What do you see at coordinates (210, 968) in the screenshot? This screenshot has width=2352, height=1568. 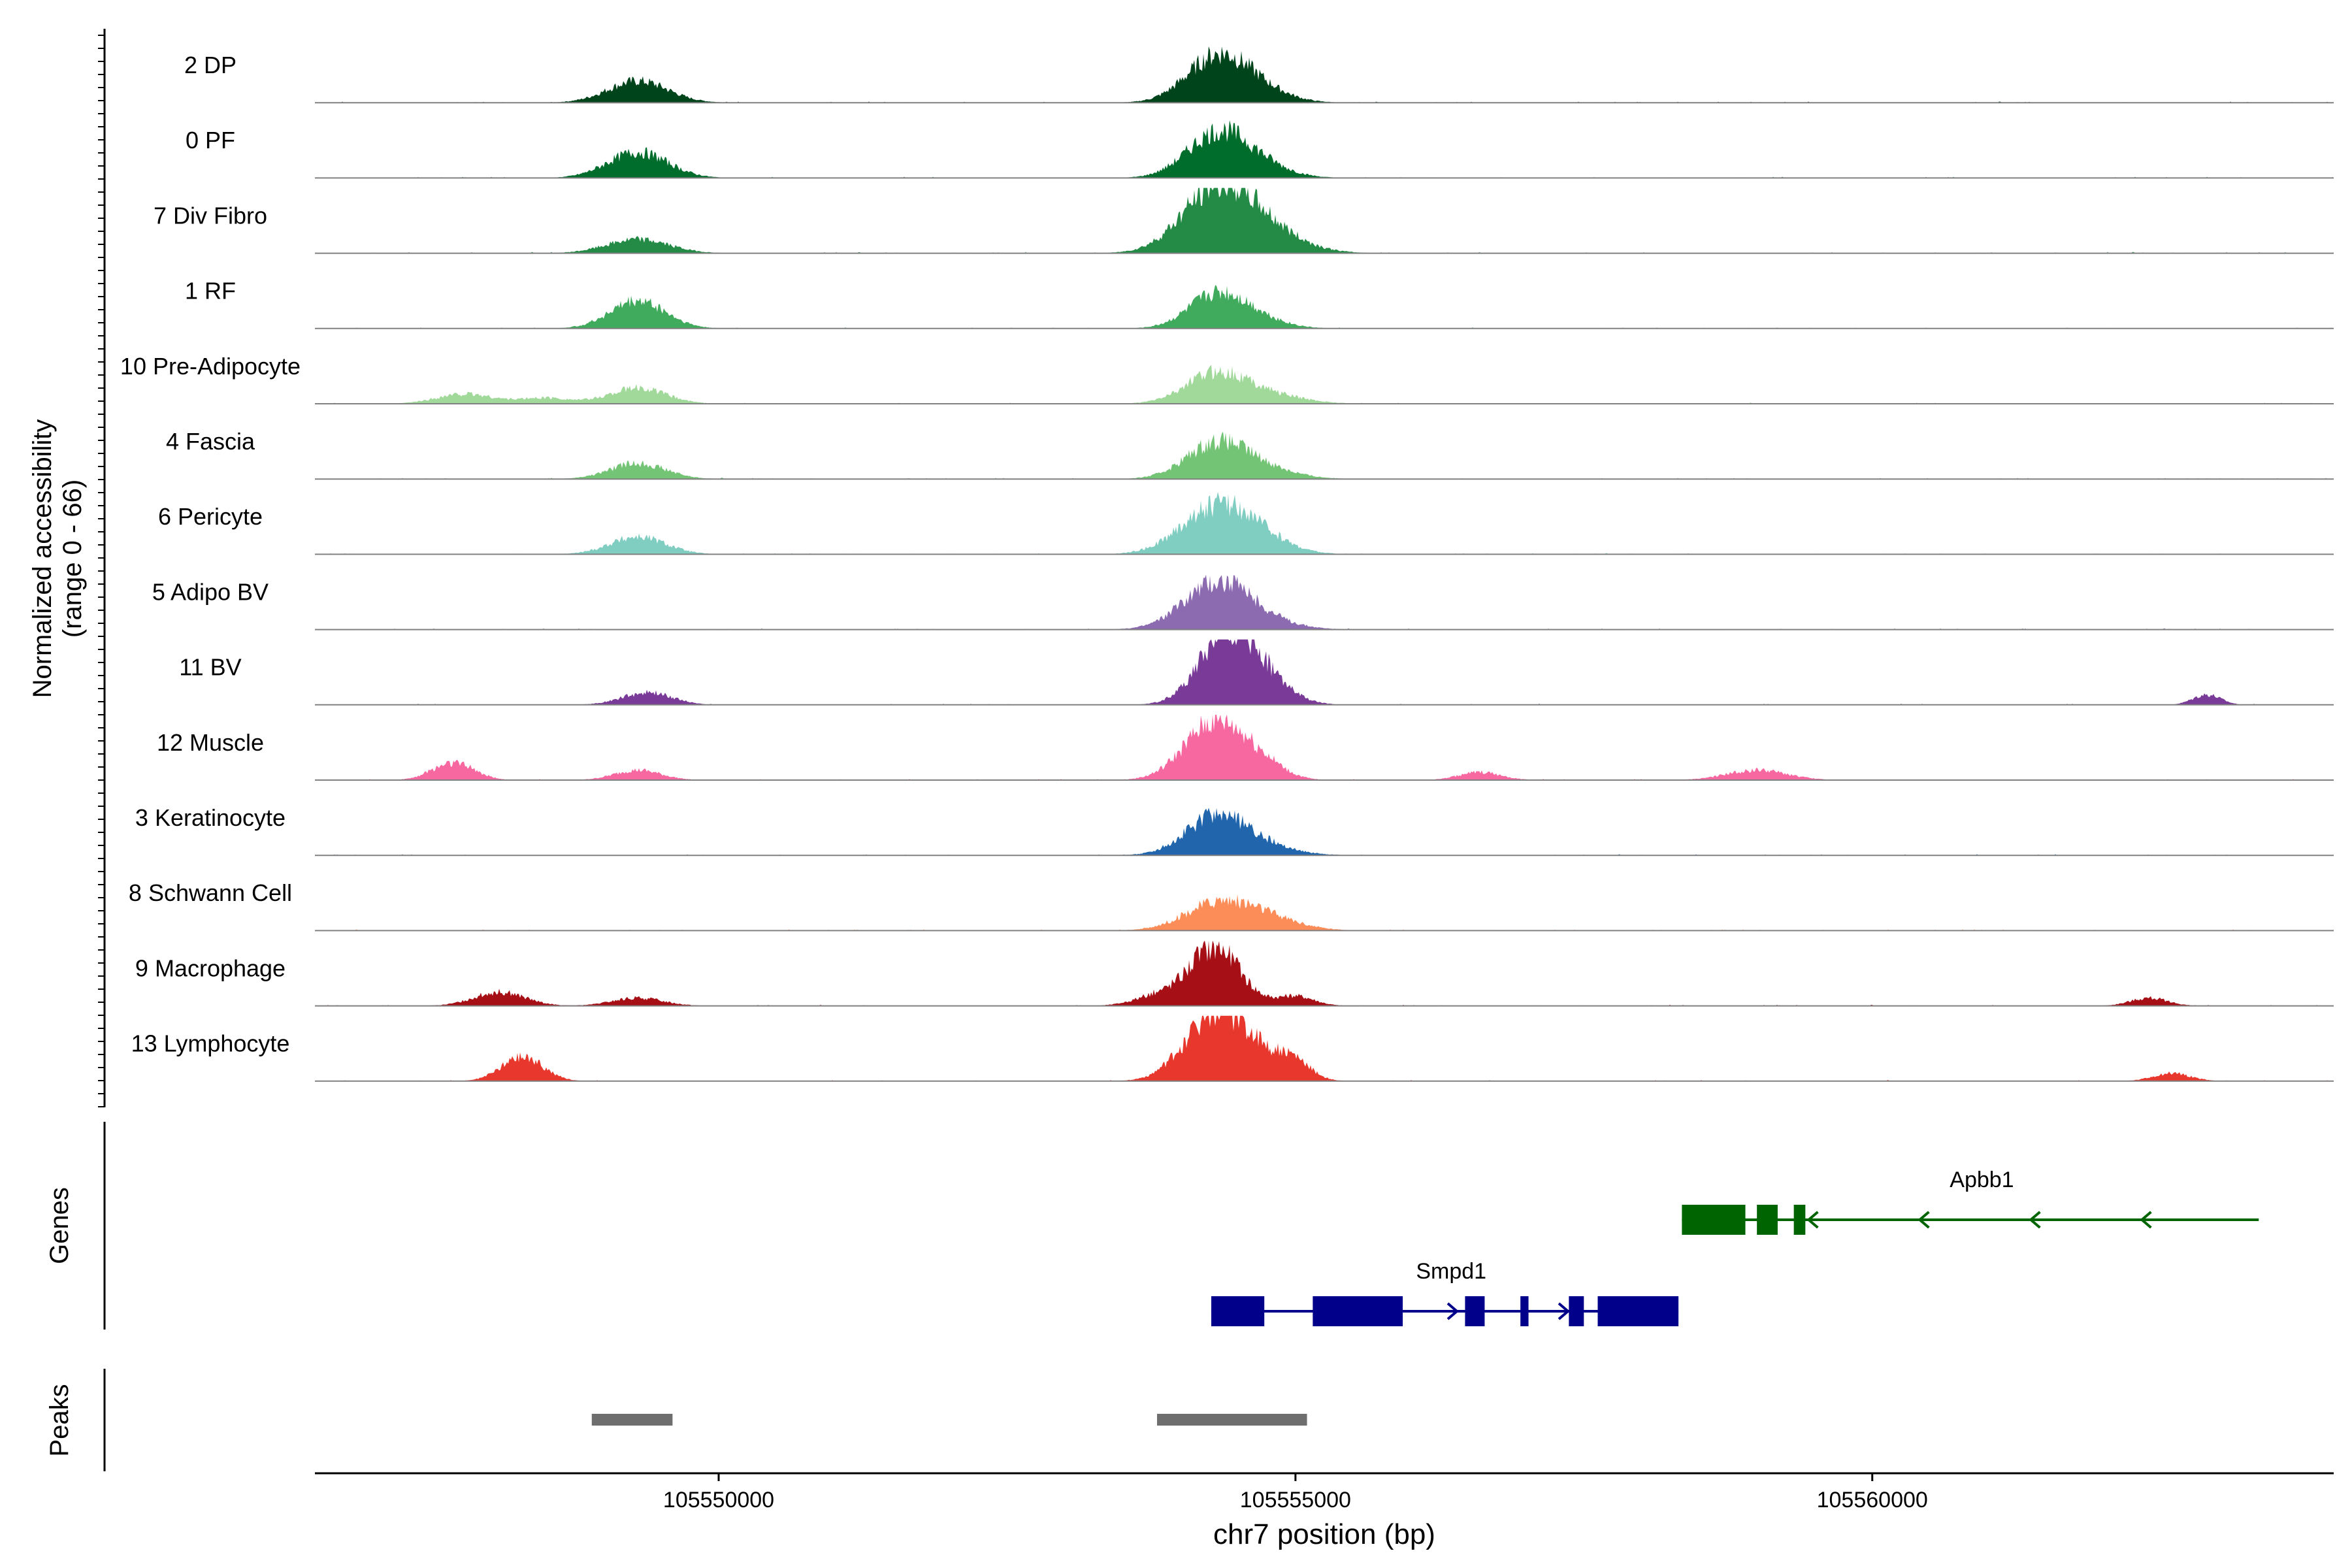 I see `track-label: 9 Macrophage` at bounding box center [210, 968].